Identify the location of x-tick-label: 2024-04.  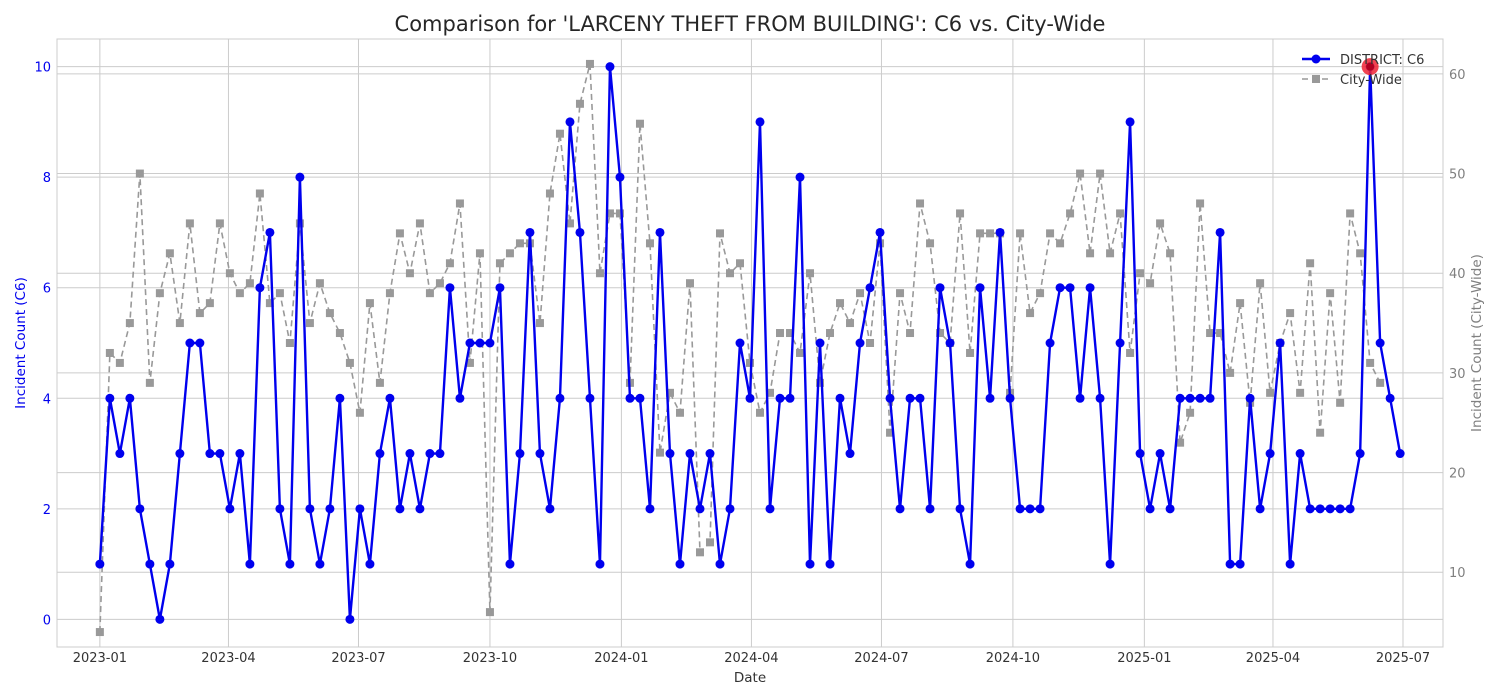
(751, 658).